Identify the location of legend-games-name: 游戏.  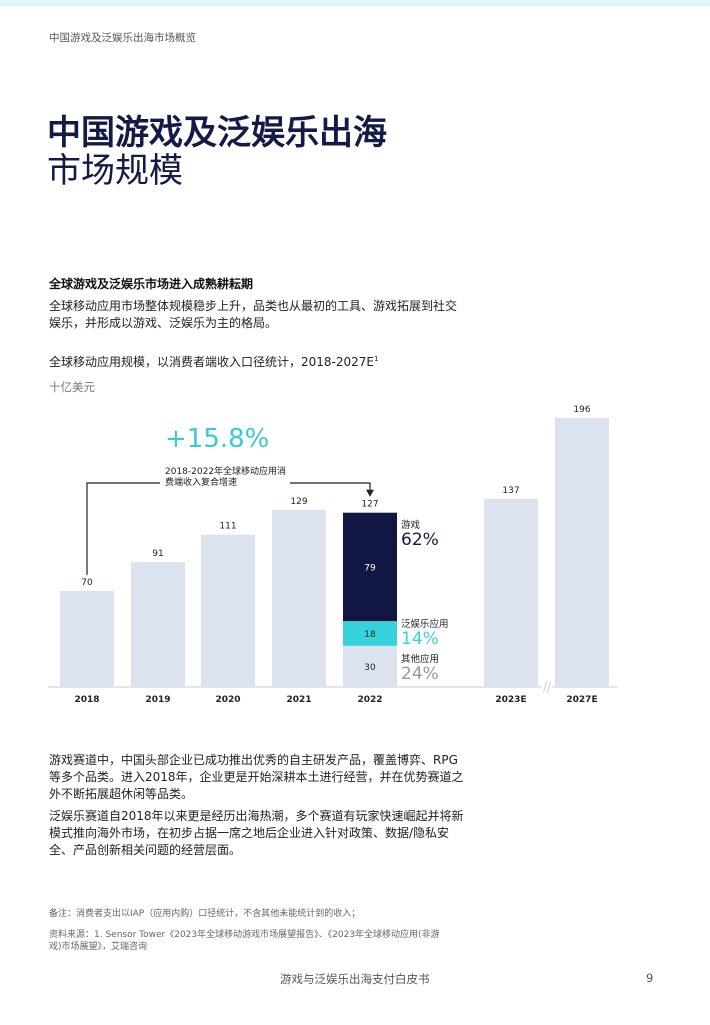
(411, 525).